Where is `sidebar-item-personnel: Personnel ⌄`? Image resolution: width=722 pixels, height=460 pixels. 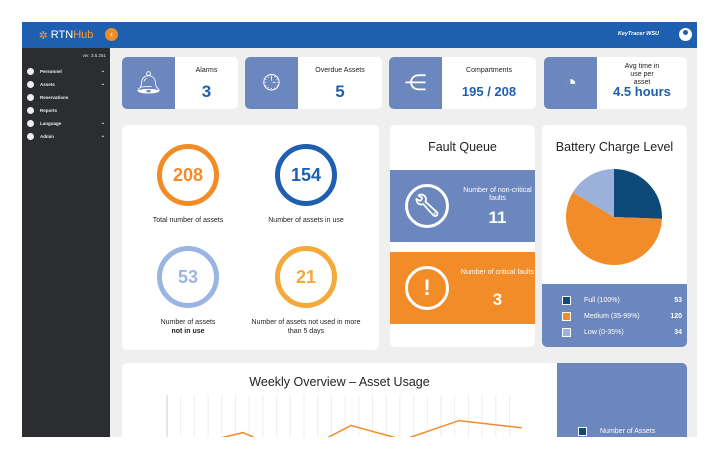
sidebar-item-personnel: Personnel ⌄ is located at coordinates (67, 71).